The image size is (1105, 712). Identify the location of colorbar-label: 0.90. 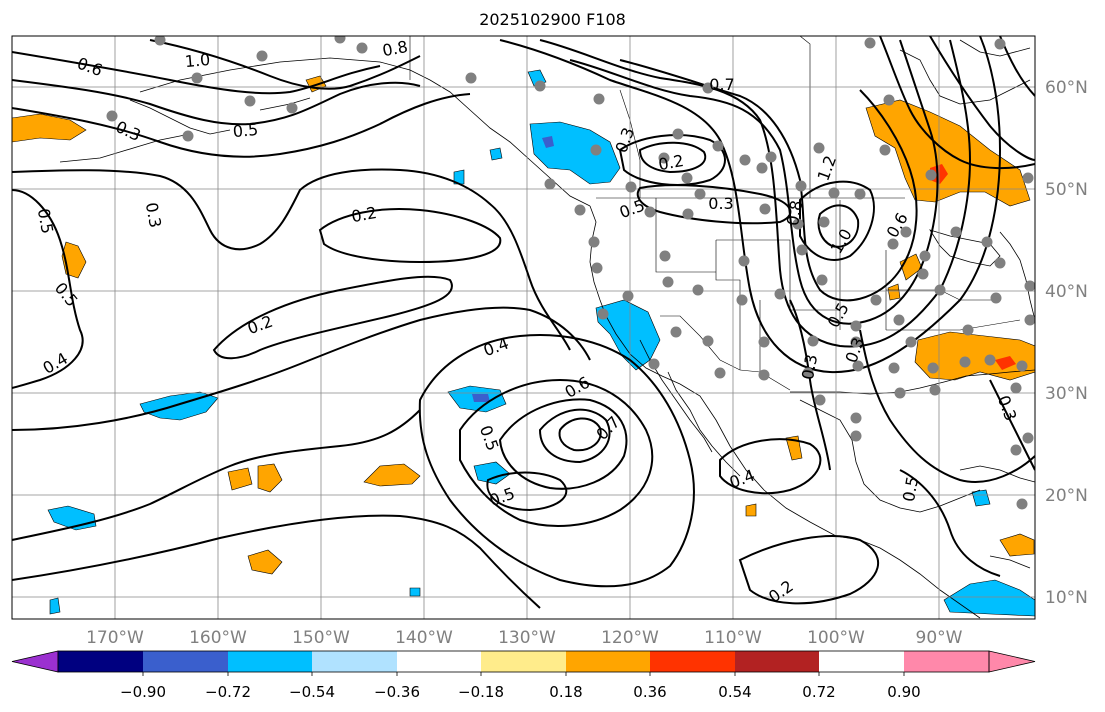
(903, 692).